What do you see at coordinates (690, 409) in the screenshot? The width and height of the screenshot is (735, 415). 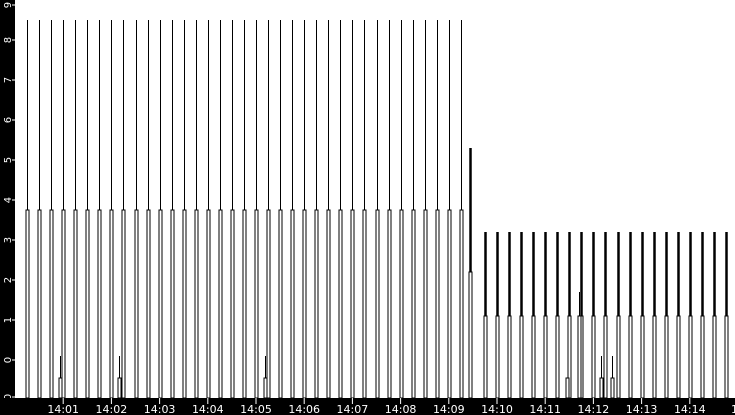 I see `x-tick-label: 14:14` at bounding box center [690, 409].